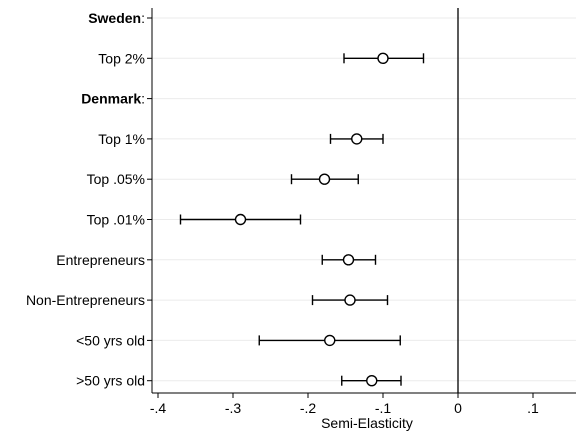 The height and width of the screenshot is (431, 576). What do you see at coordinates (383, 408) in the screenshot?
I see `x-tick-label: -.1` at bounding box center [383, 408].